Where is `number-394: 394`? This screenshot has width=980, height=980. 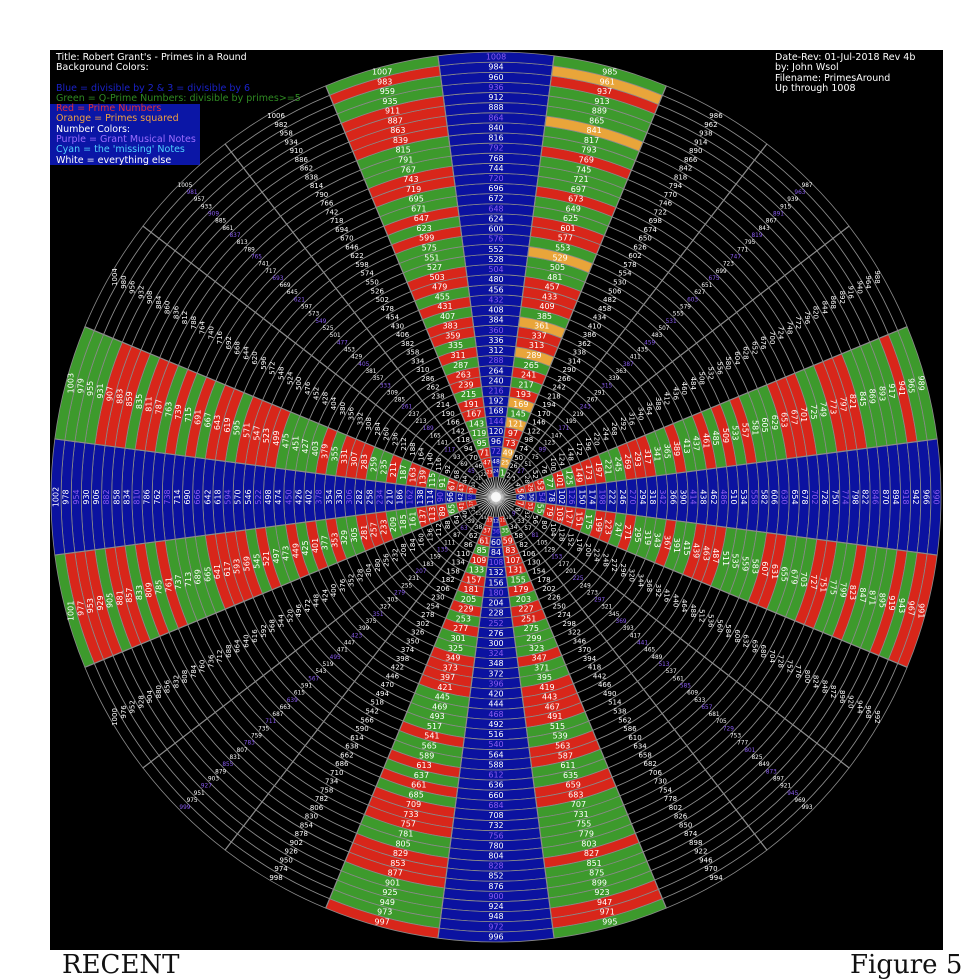 number-394: 394 is located at coordinates (590, 659).